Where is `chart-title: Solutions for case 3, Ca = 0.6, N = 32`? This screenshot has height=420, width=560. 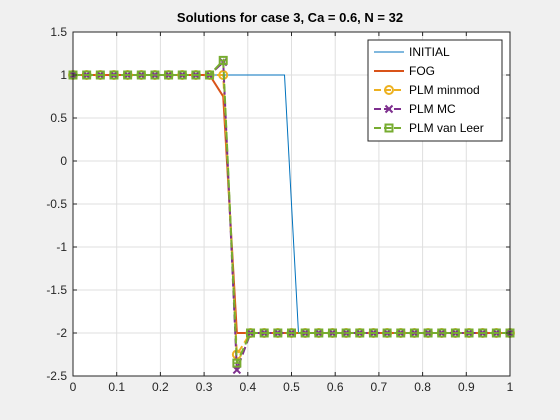
chart-title: Solutions for case 3, Ca = 0.6, N = 32 is located at coordinates (290, 17).